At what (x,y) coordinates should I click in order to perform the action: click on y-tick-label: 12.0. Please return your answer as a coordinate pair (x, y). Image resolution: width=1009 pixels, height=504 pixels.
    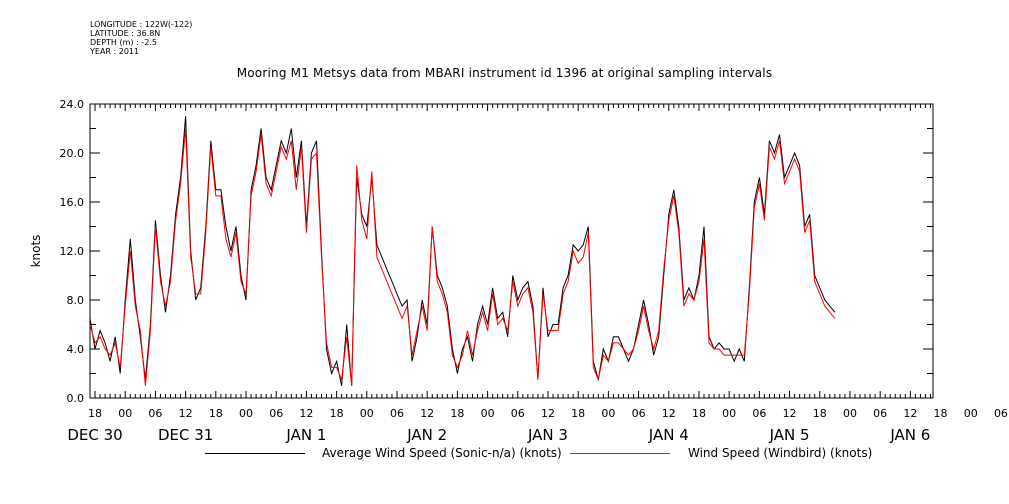
    Looking at the image, I should click on (72, 251).